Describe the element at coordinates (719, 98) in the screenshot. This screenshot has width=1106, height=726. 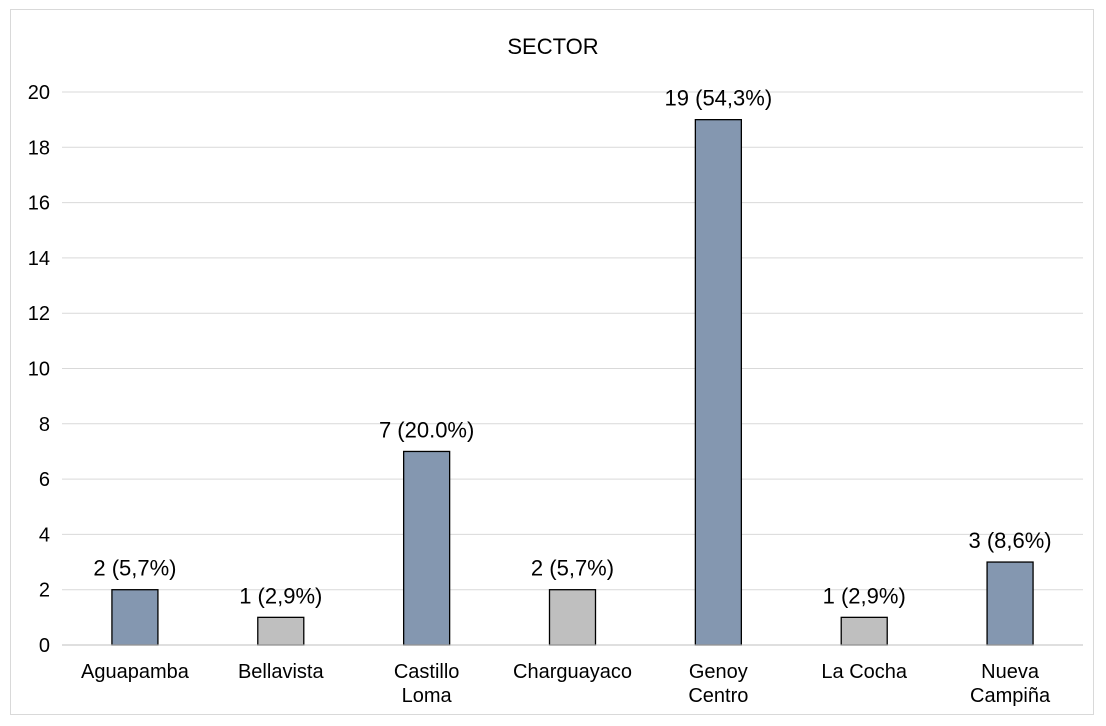
I see `data-label: 19 (54,3%)` at that location.